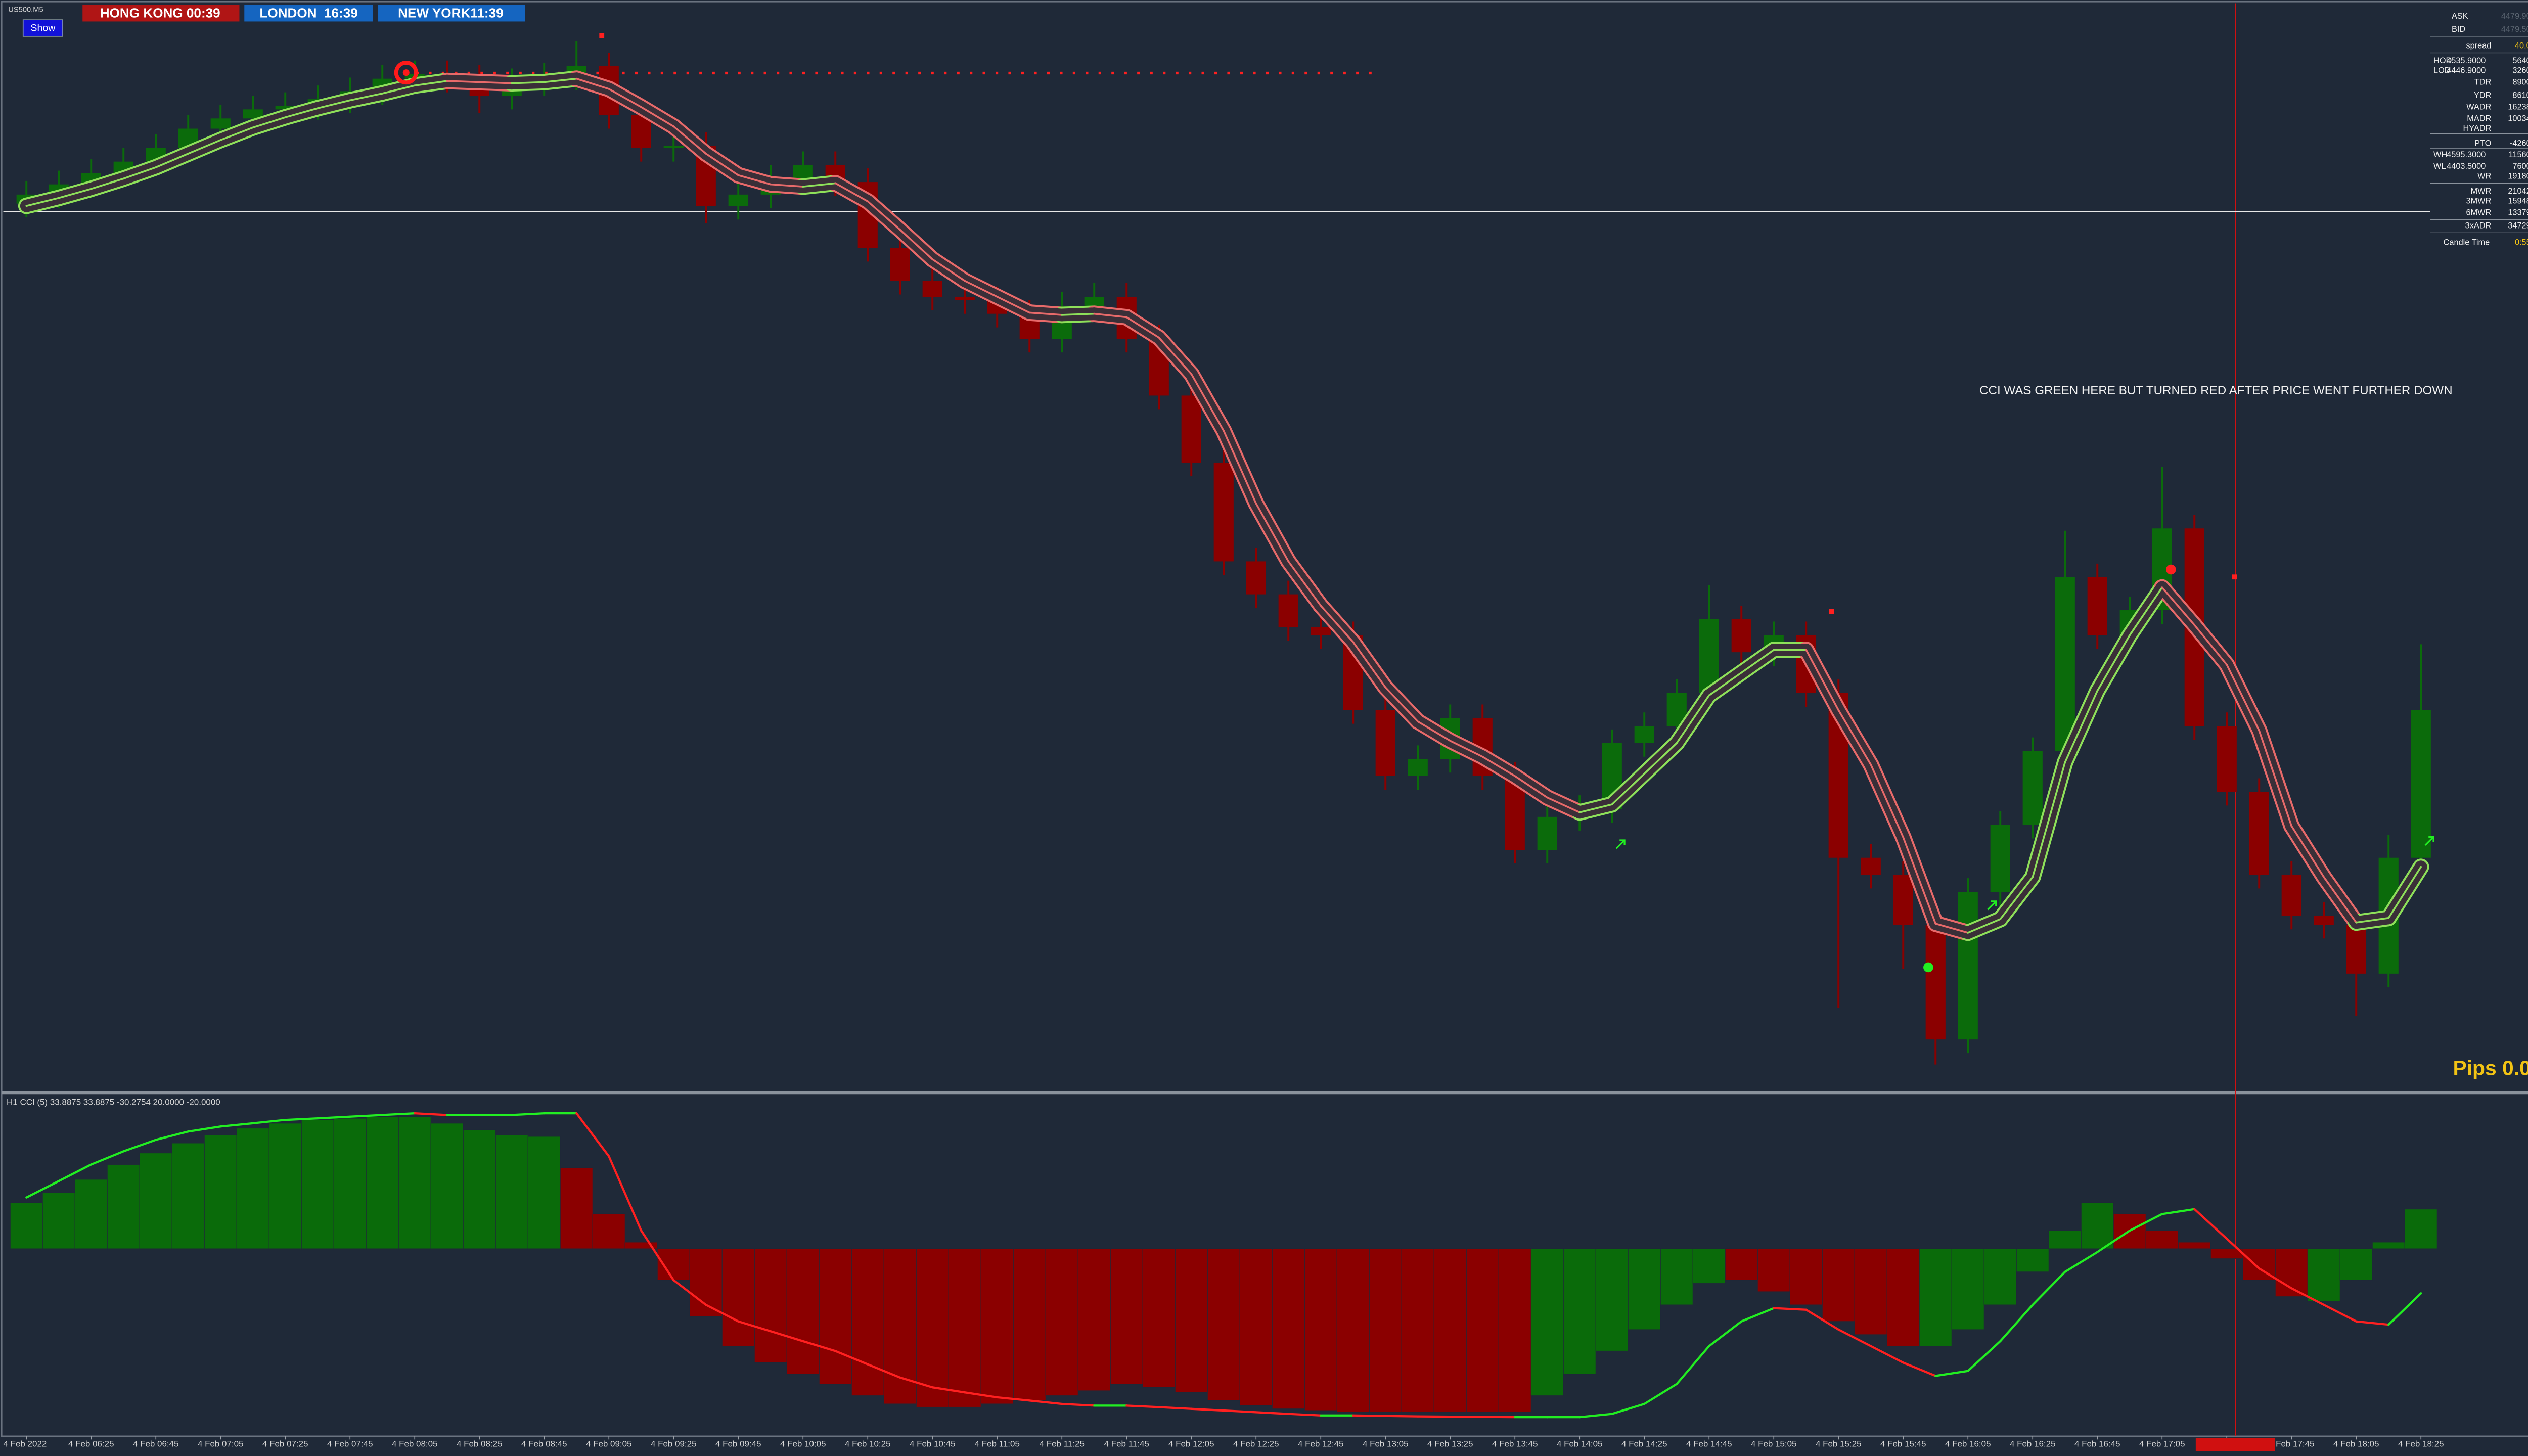 This screenshot has width=2528, height=1456. Describe the element at coordinates (2477, 128) in the screenshot. I see `info-label: HYADR` at that location.